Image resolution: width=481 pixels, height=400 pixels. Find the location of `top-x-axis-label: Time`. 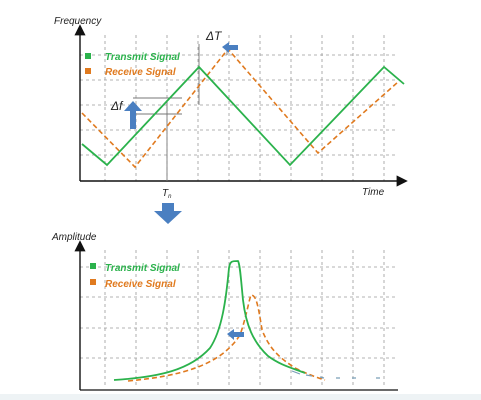

top-x-axis-label: Time is located at coordinates (373, 192).